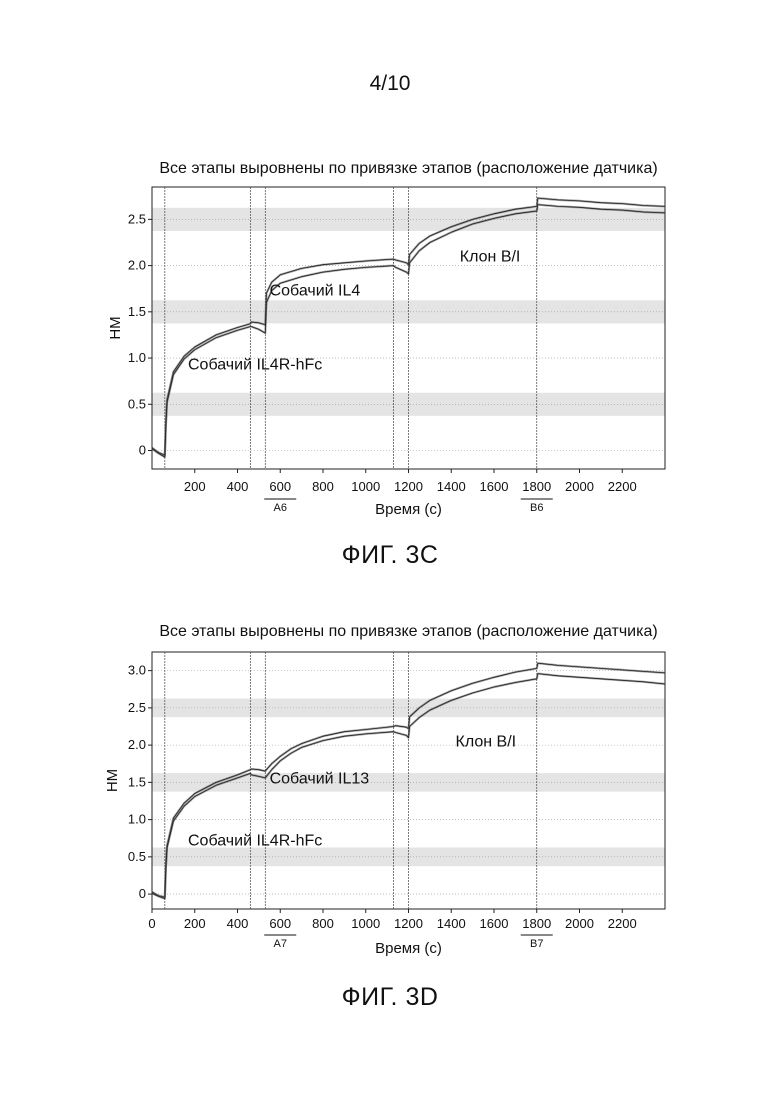 Image resolution: width=780 pixels, height=1103 pixels. I want to click on step-marker-label: A6, so click(280, 508).